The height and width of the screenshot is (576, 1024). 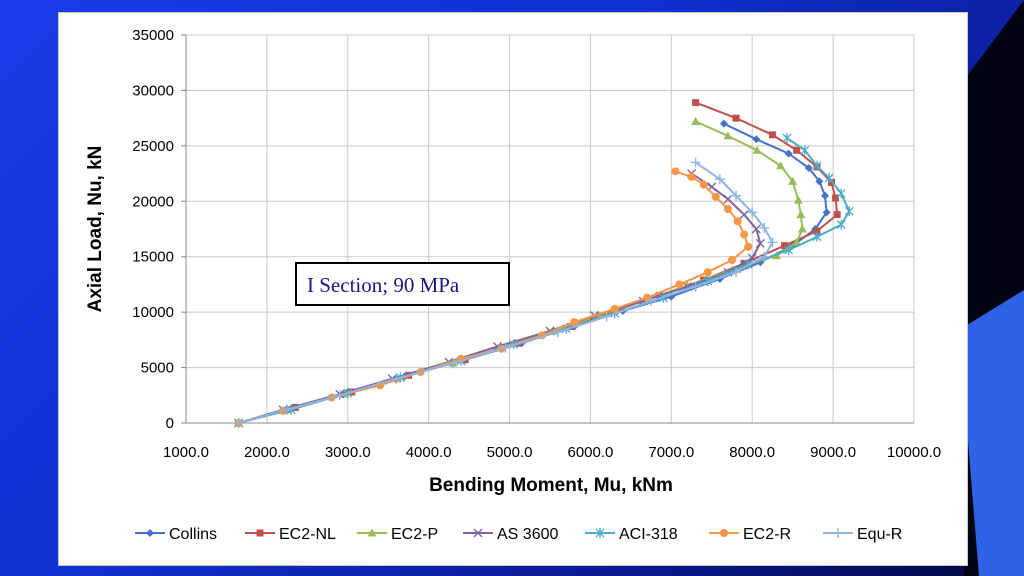 I want to click on annotation-box: I Section; 90 MPa, so click(x=402, y=284).